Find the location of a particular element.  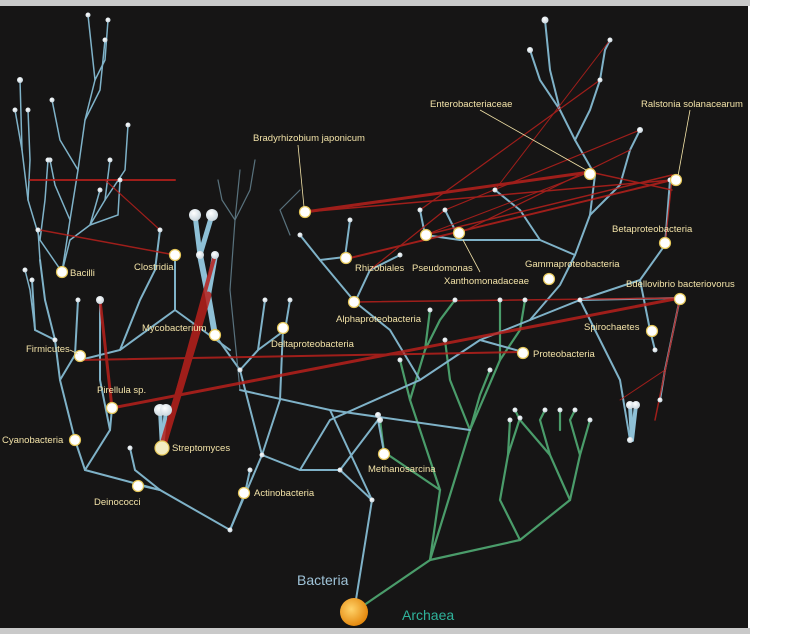

label-pseudomonas: Pseudomonas is located at coordinates (442, 268).